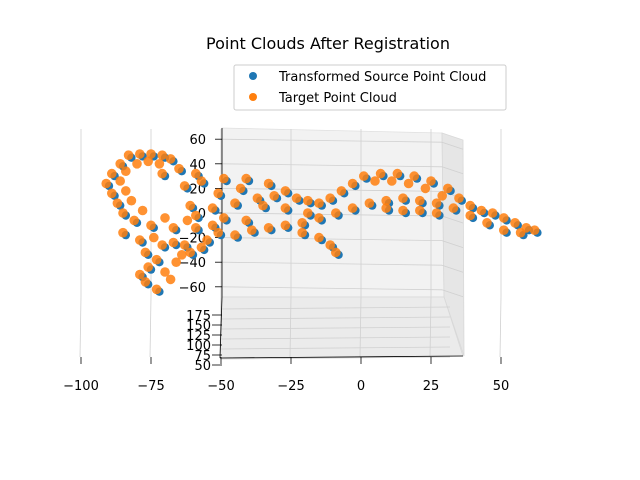  I want to click on chart-title: Point Clouds After Registration, so click(328, 43).